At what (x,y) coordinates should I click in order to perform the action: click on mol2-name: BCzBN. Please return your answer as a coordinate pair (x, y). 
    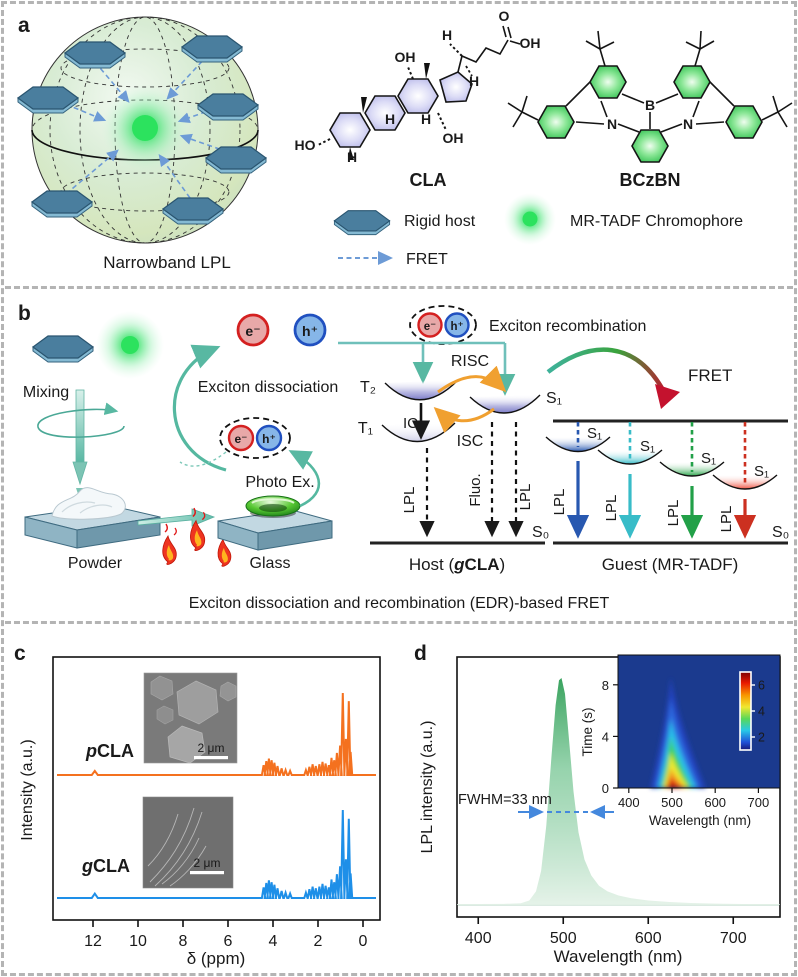
    Looking at the image, I should click on (650, 180).